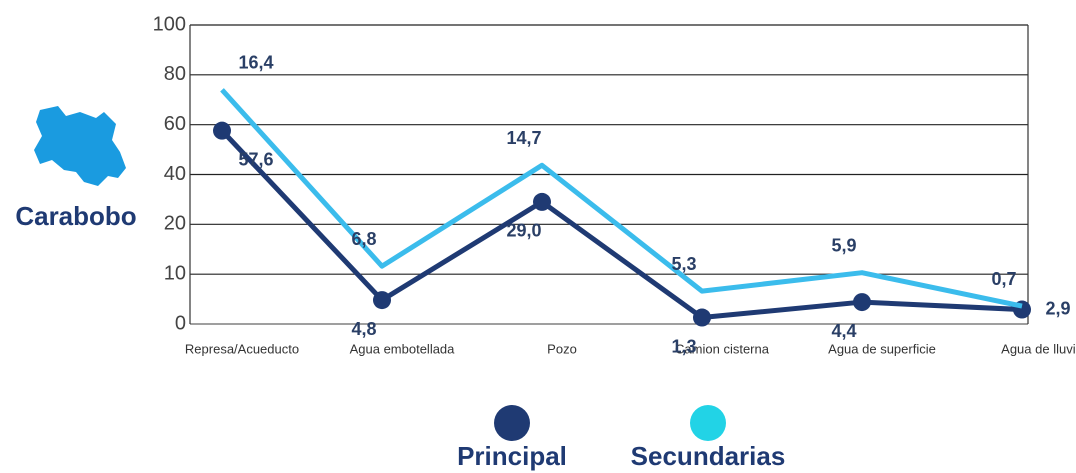  What do you see at coordinates (523, 138) in the screenshot?
I see `value-label: 14,7` at bounding box center [523, 138].